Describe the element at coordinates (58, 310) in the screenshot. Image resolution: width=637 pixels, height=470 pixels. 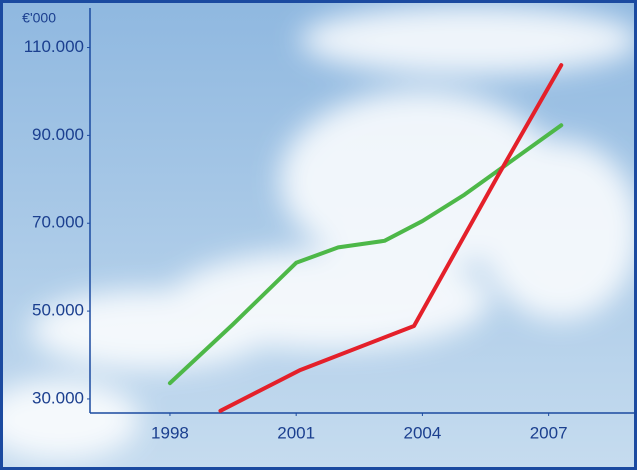
I see `y-tick-label: 50.000` at that location.